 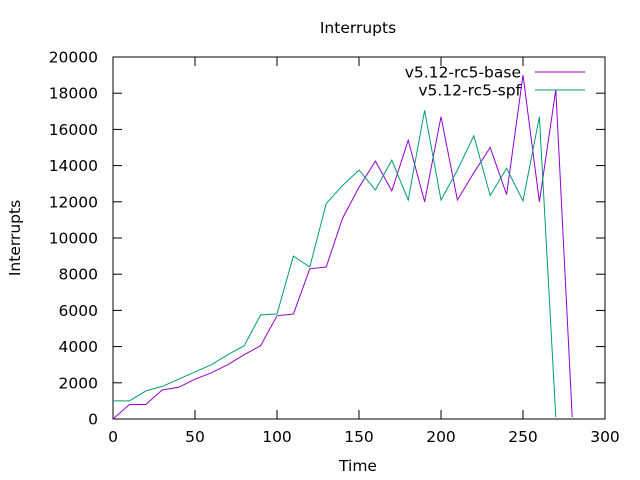 I want to click on y-tick-label-0: 0, so click(x=93, y=420).